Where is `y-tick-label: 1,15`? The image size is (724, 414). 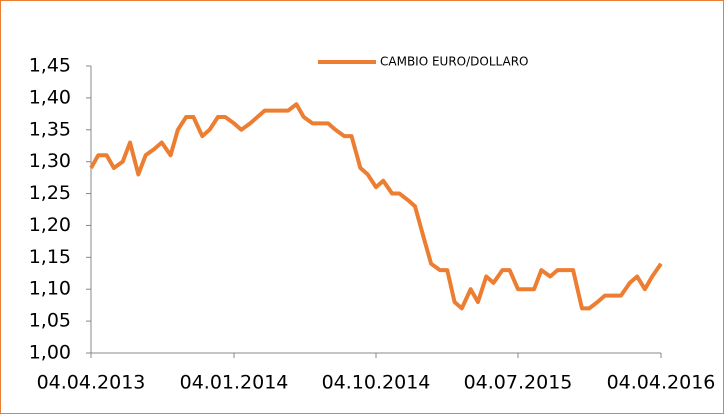 y-tick-label: 1,15 is located at coordinates (50, 257).